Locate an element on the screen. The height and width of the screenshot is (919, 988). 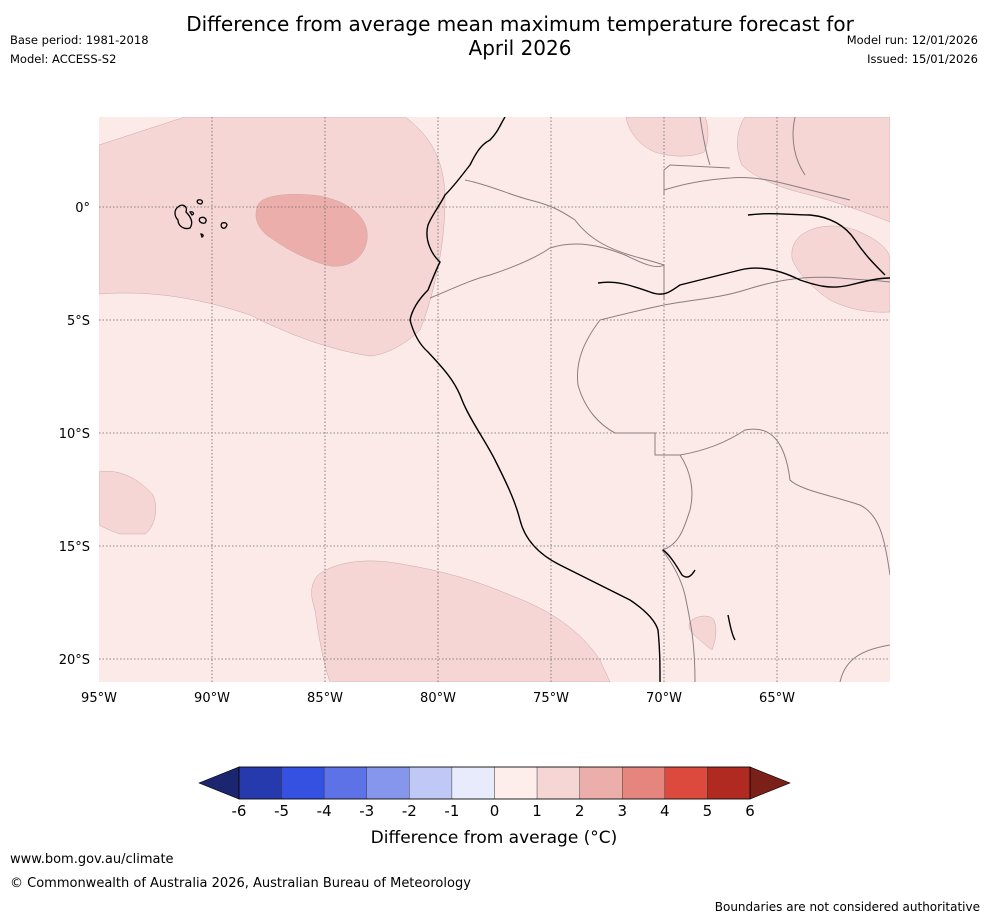
colorbar-tick-label: 1 is located at coordinates (537, 811).